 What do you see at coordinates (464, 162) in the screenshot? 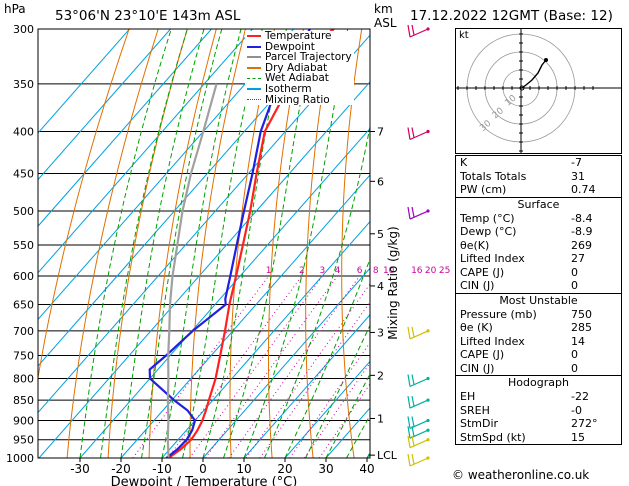
I see `index-label: K` at bounding box center [464, 162].